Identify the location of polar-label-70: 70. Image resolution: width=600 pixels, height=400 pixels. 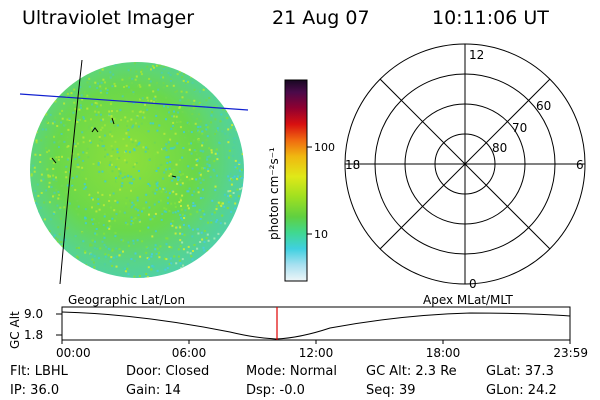
(519, 128).